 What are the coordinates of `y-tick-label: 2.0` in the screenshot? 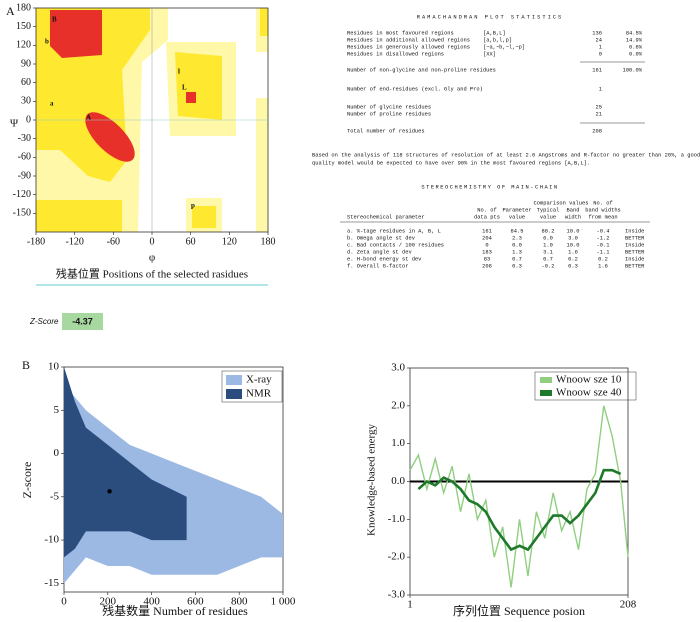 It's located at (398, 405).